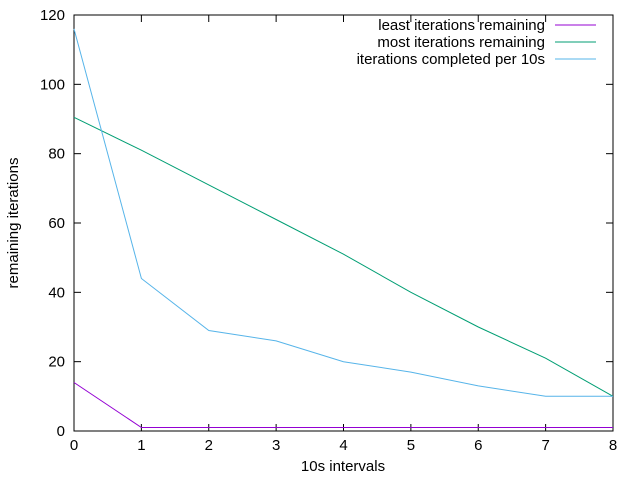  I want to click on y-tick-label: 20, so click(56, 362).